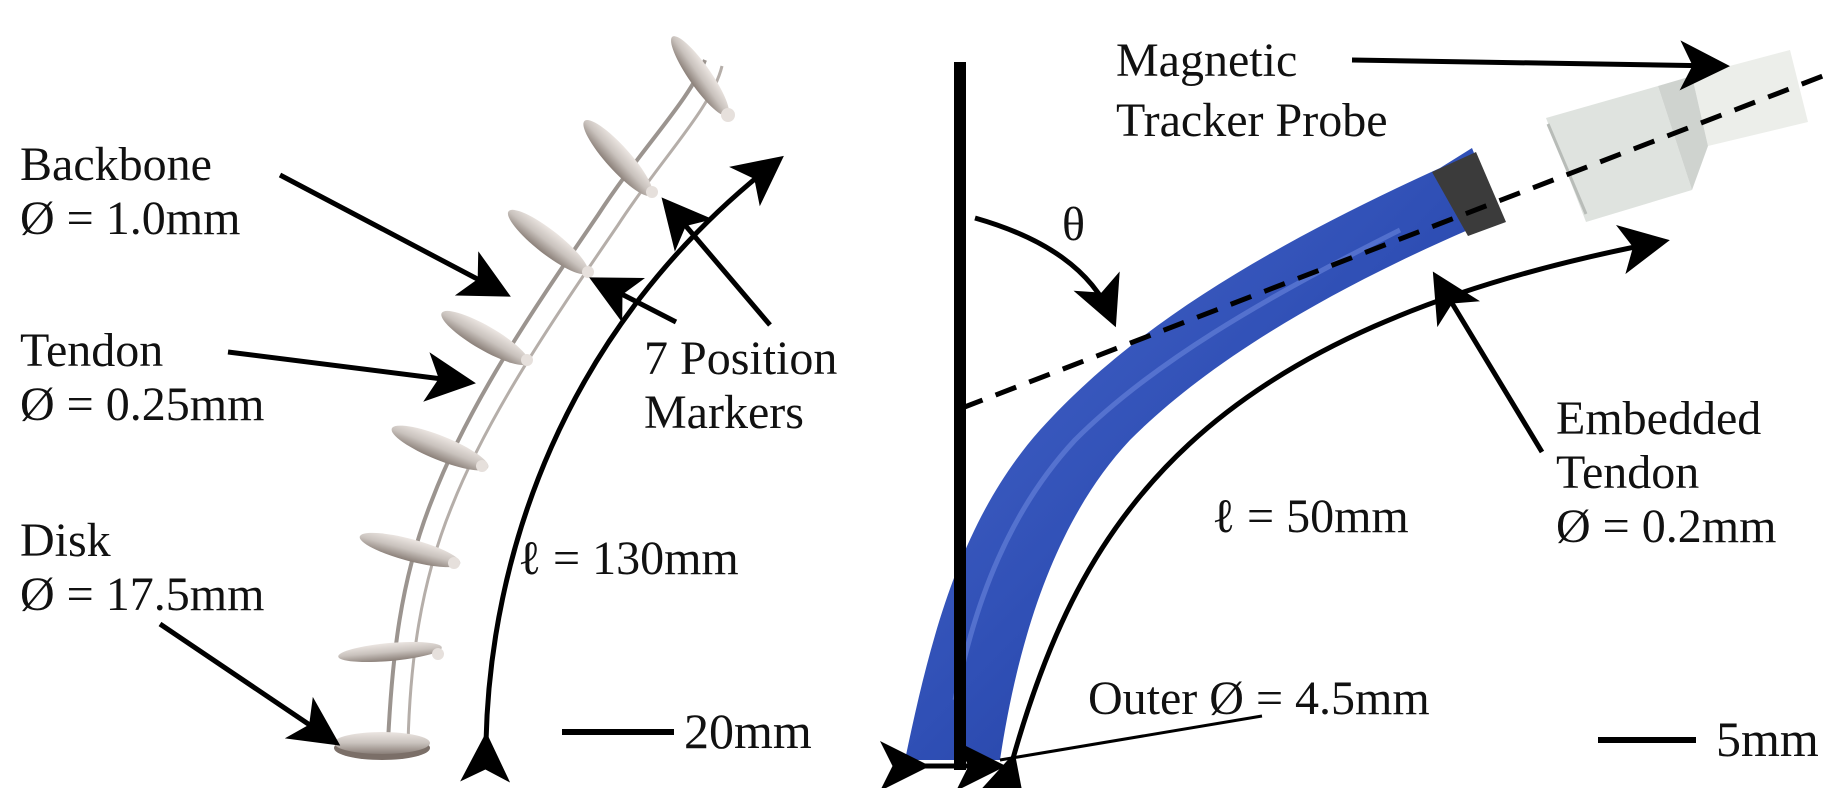 The height and width of the screenshot is (788, 1842). I want to click on backbone-label: Backbone Ø = 1.0mm, so click(130, 191).